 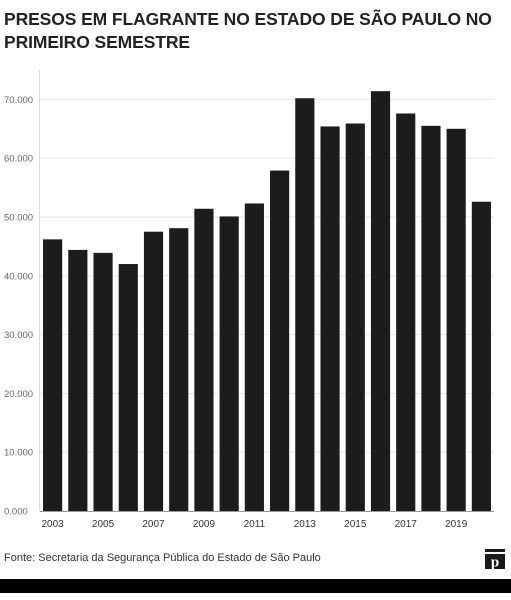 I want to click on footer-bar, so click(x=255, y=586).